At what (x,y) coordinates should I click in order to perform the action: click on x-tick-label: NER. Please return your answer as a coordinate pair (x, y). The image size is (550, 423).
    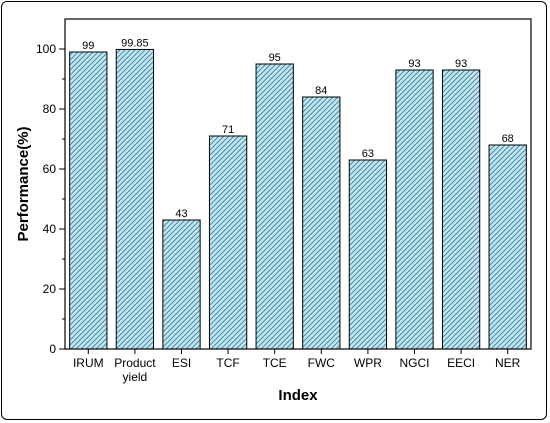
    Looking at the image, I should click on (508, 363).